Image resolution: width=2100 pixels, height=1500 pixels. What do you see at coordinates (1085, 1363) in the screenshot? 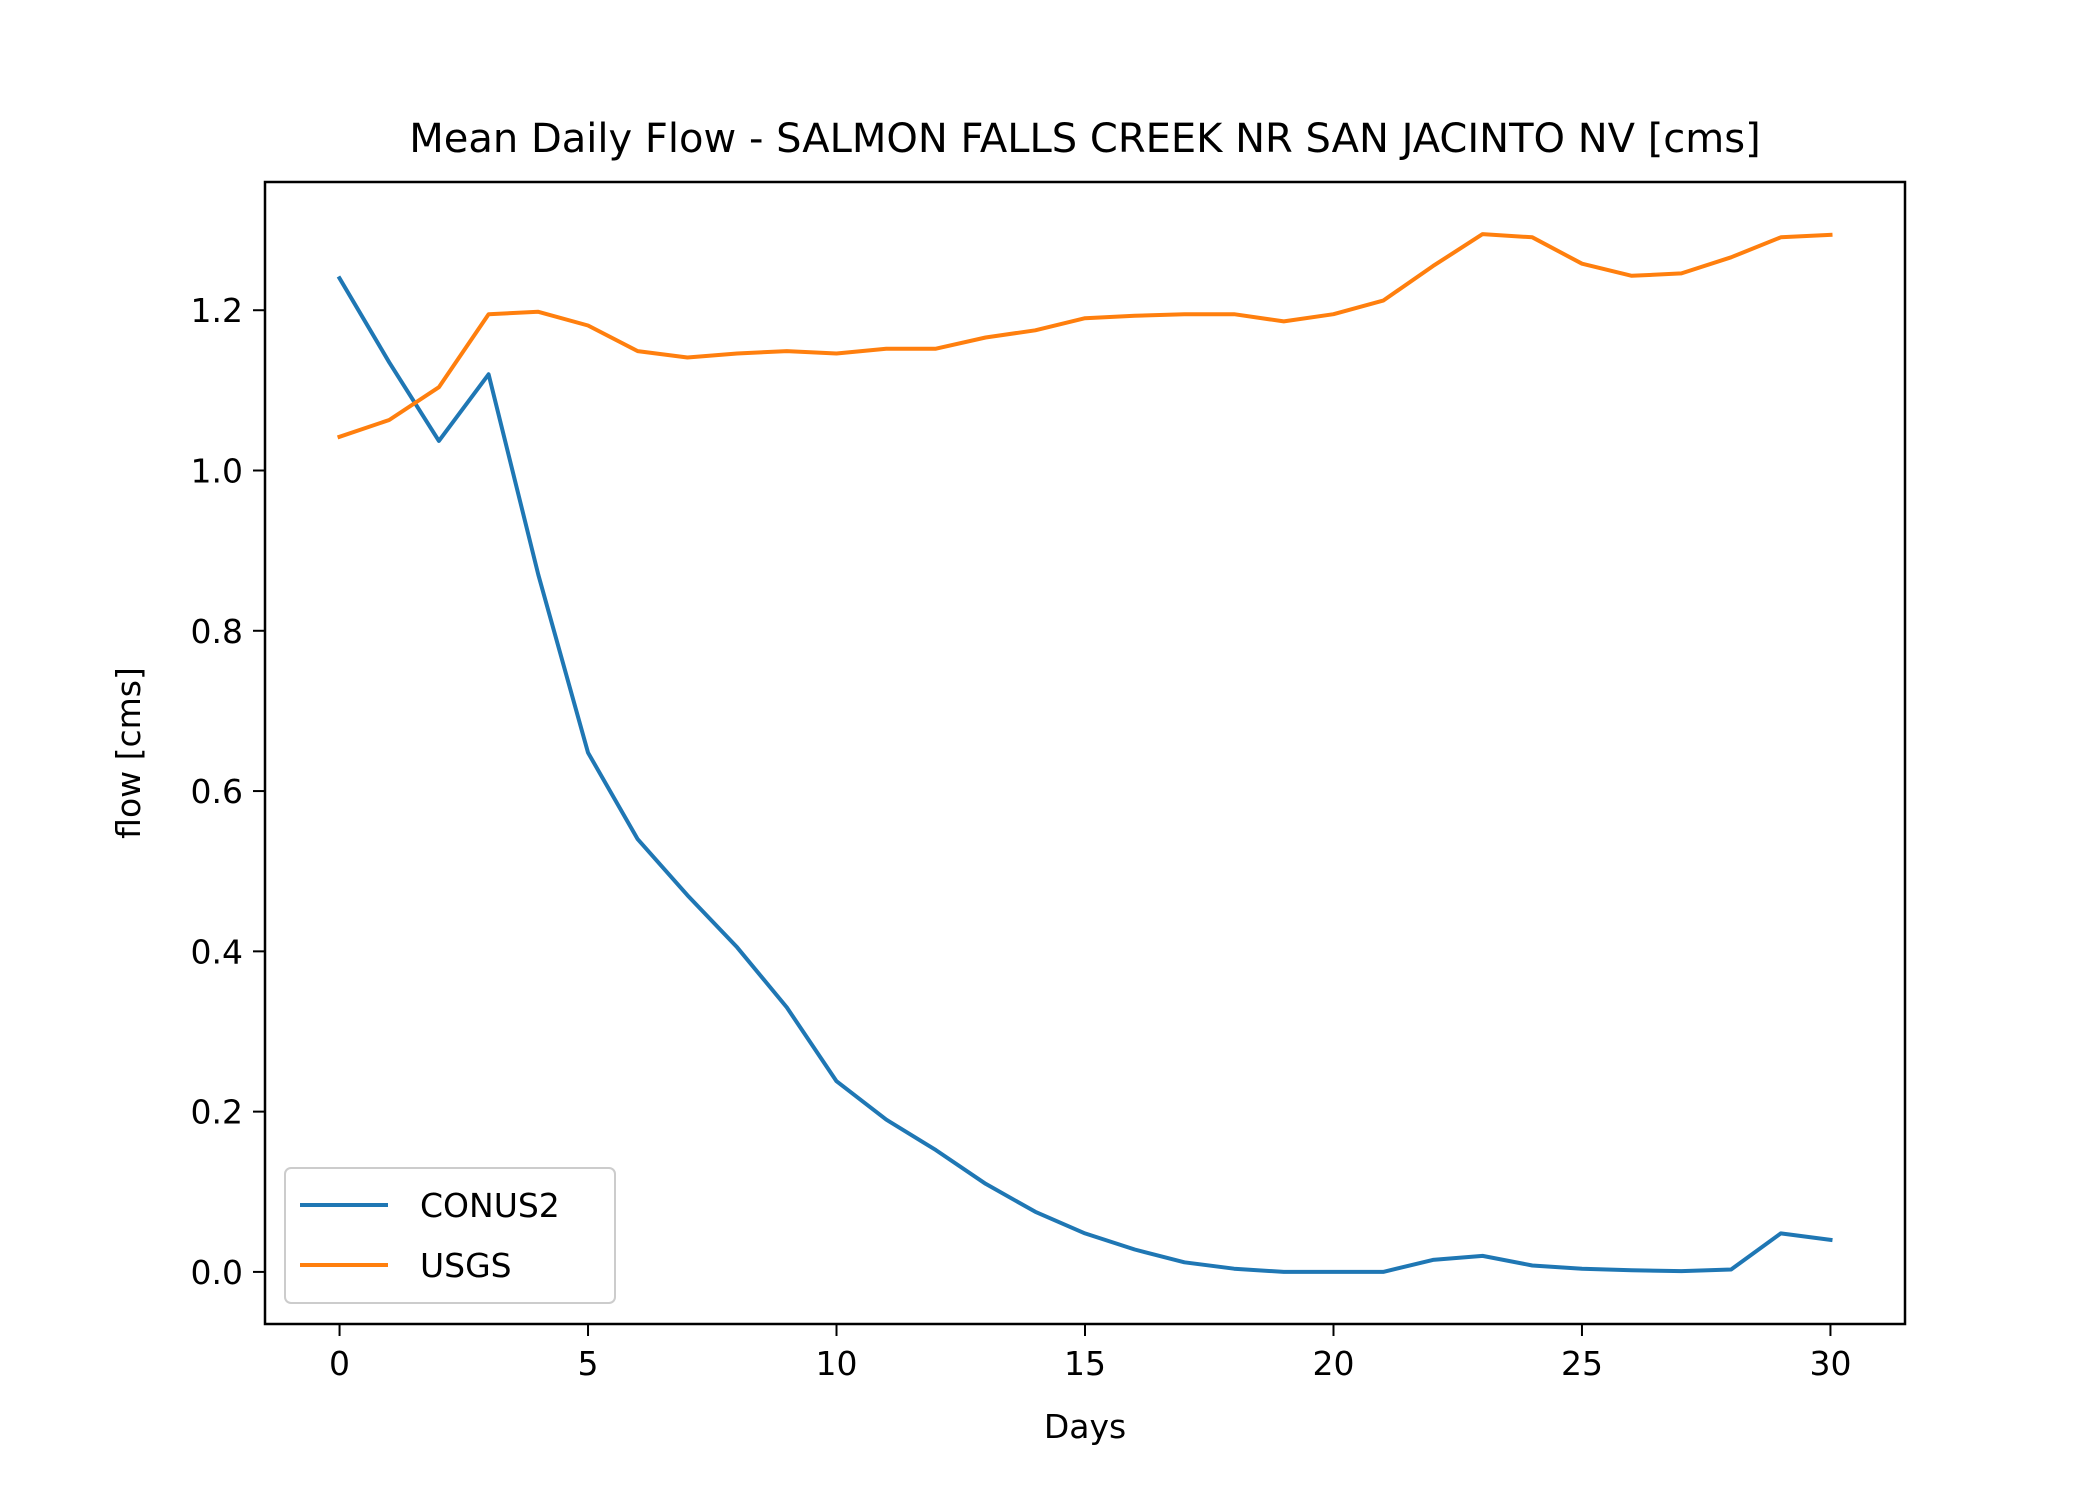
I see `x-tick-label: 15` at bounding box center [1085, 1363].